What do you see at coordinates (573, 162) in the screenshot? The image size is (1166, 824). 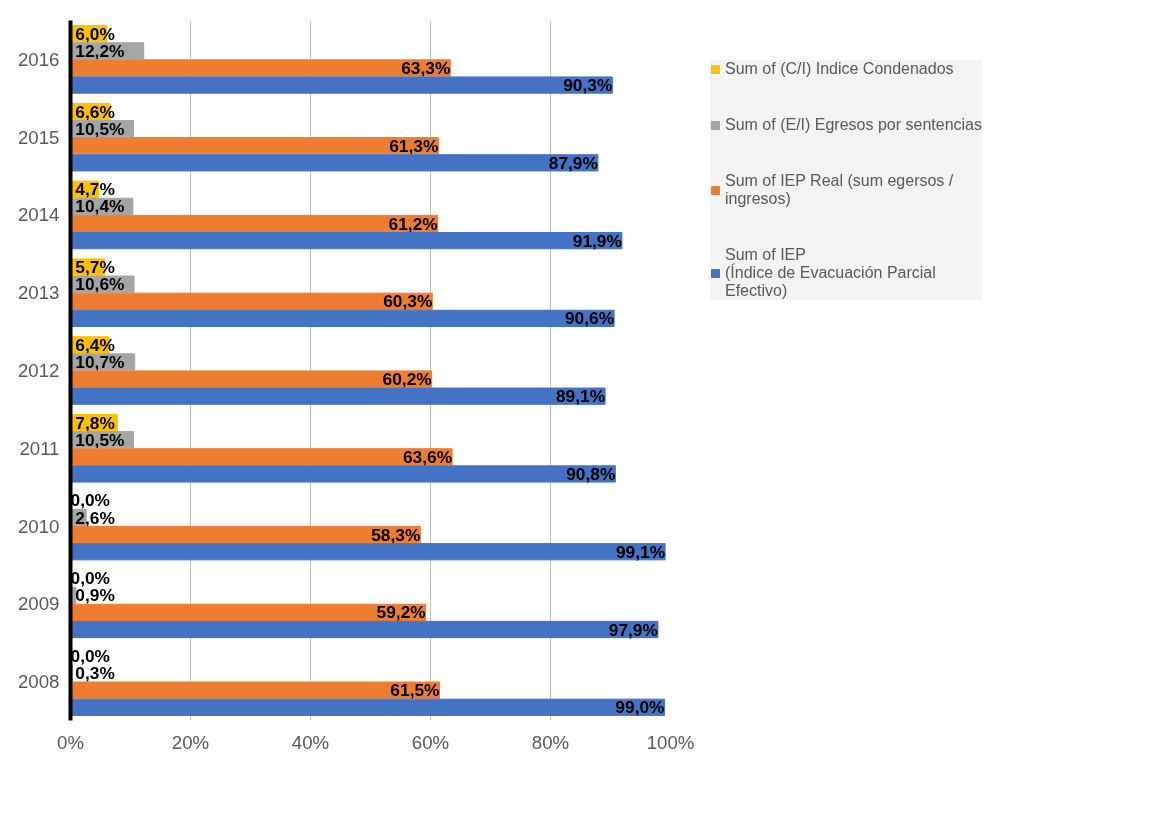 I see `data-label: 87,9%` at bounding box center [573, 162].